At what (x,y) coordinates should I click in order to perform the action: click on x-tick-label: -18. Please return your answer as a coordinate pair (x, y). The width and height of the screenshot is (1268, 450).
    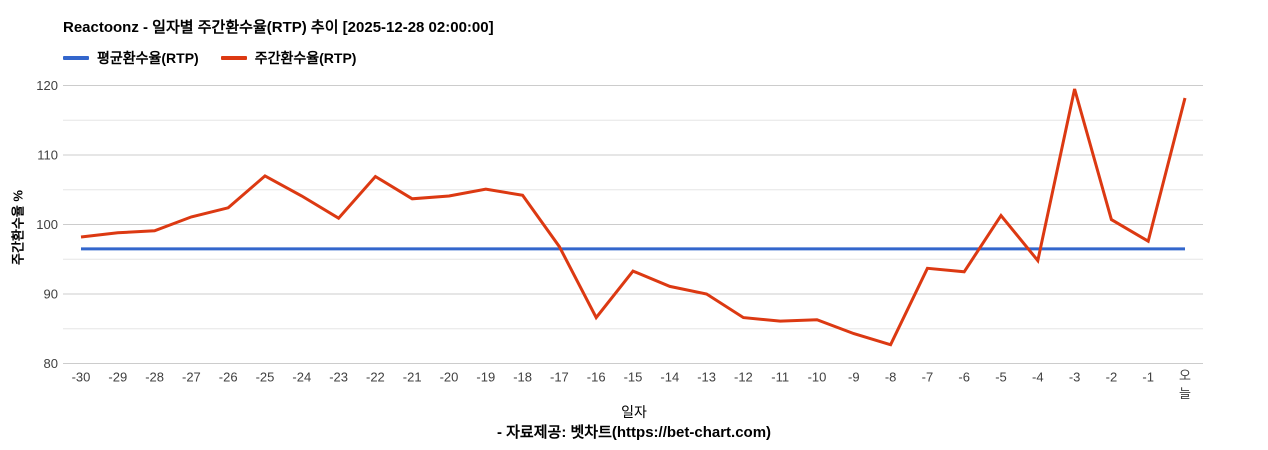
    Looking at the image, I should click on (522, 377).